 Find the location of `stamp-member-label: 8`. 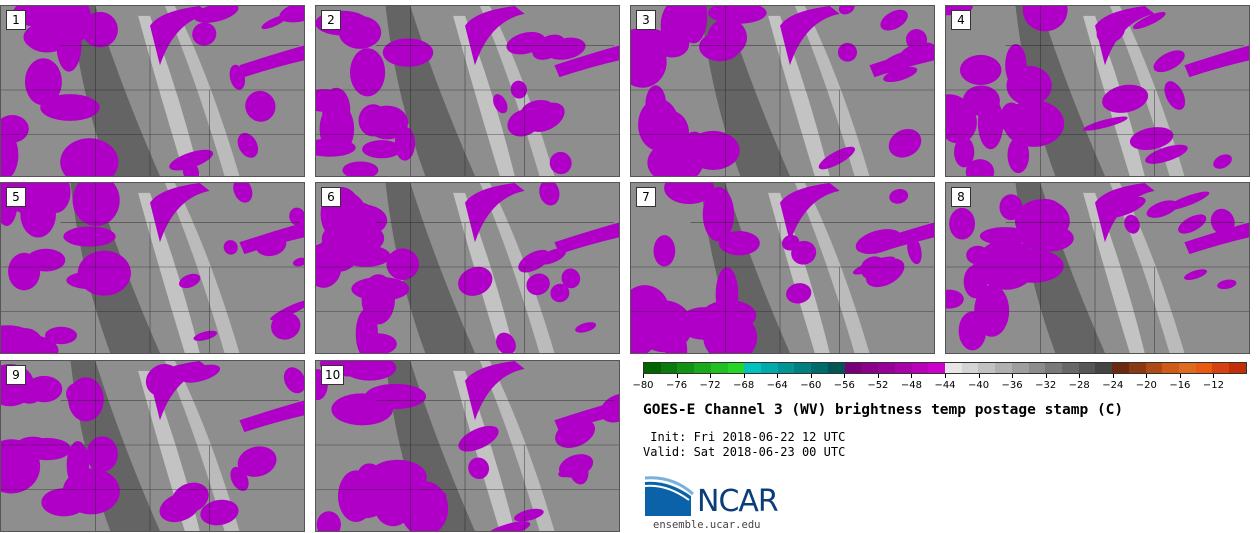

stamp-member-label: 8 is located at coordinates (961, 197).